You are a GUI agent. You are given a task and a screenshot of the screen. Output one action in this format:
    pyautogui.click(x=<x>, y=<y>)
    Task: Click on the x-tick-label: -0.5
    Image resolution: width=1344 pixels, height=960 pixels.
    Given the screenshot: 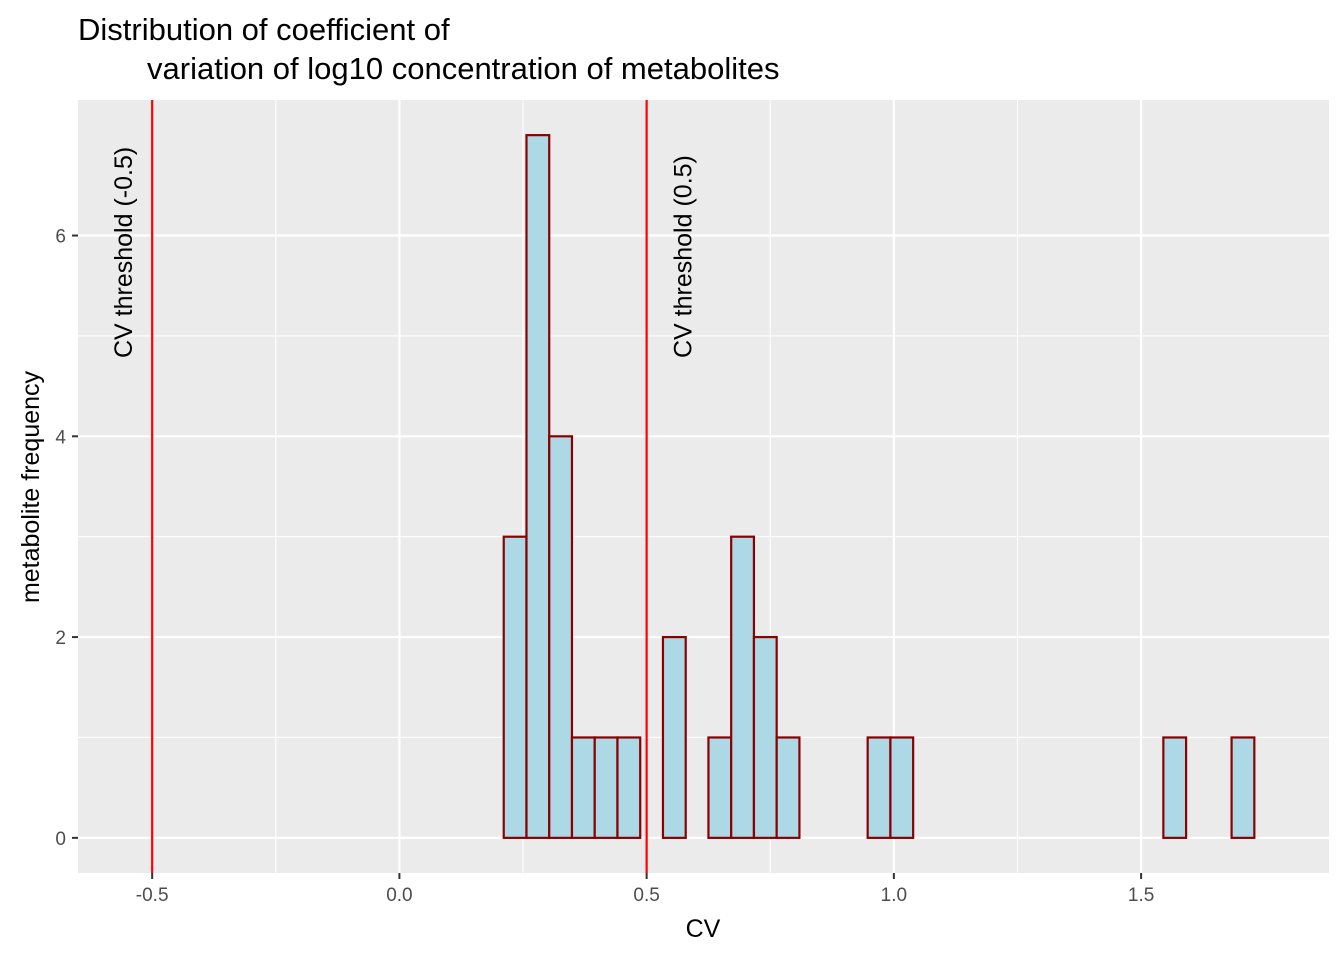 What is the action you would take?
    pyautogui.click(x=152, y=895)
    